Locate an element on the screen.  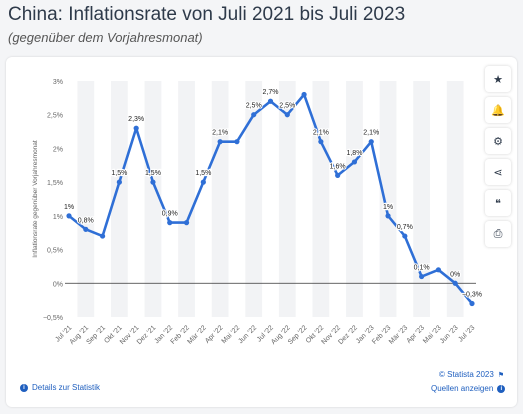
gear-icon: ⚙ is located at coordinates (498, 141).